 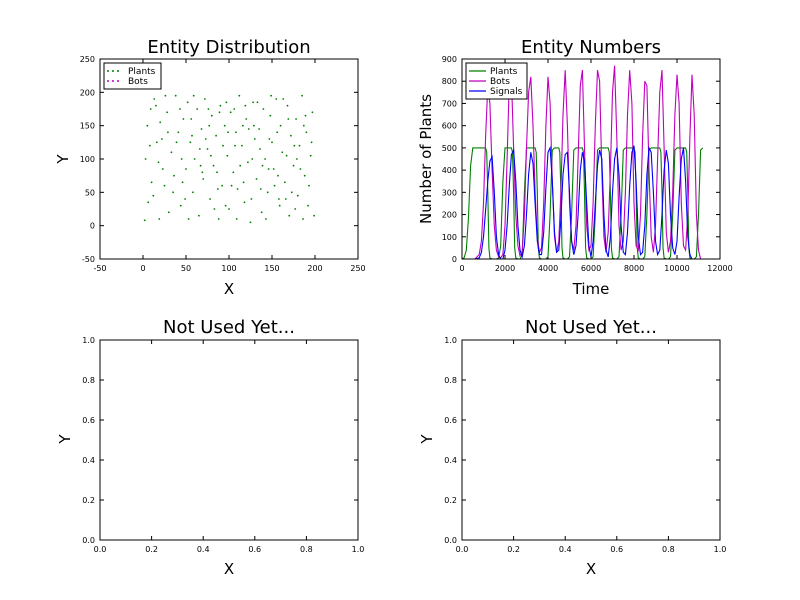 I want to click on subplot-title: Entity Distribution, so click(x=228, y=47).